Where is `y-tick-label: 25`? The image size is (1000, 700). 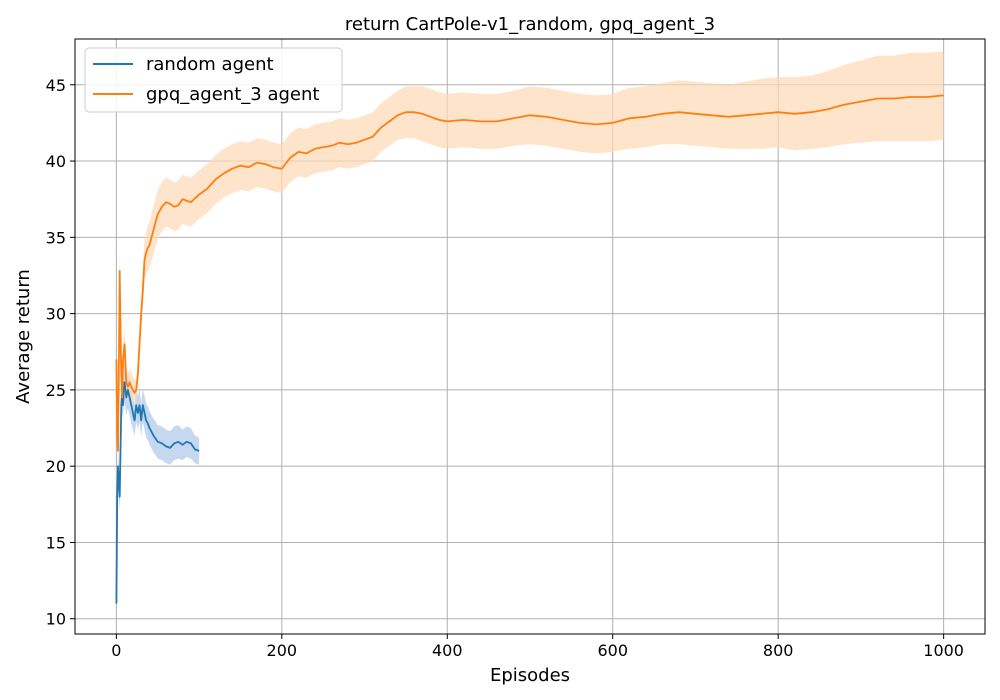
y-tick-label: 25 is located at coordinates (56, 390).